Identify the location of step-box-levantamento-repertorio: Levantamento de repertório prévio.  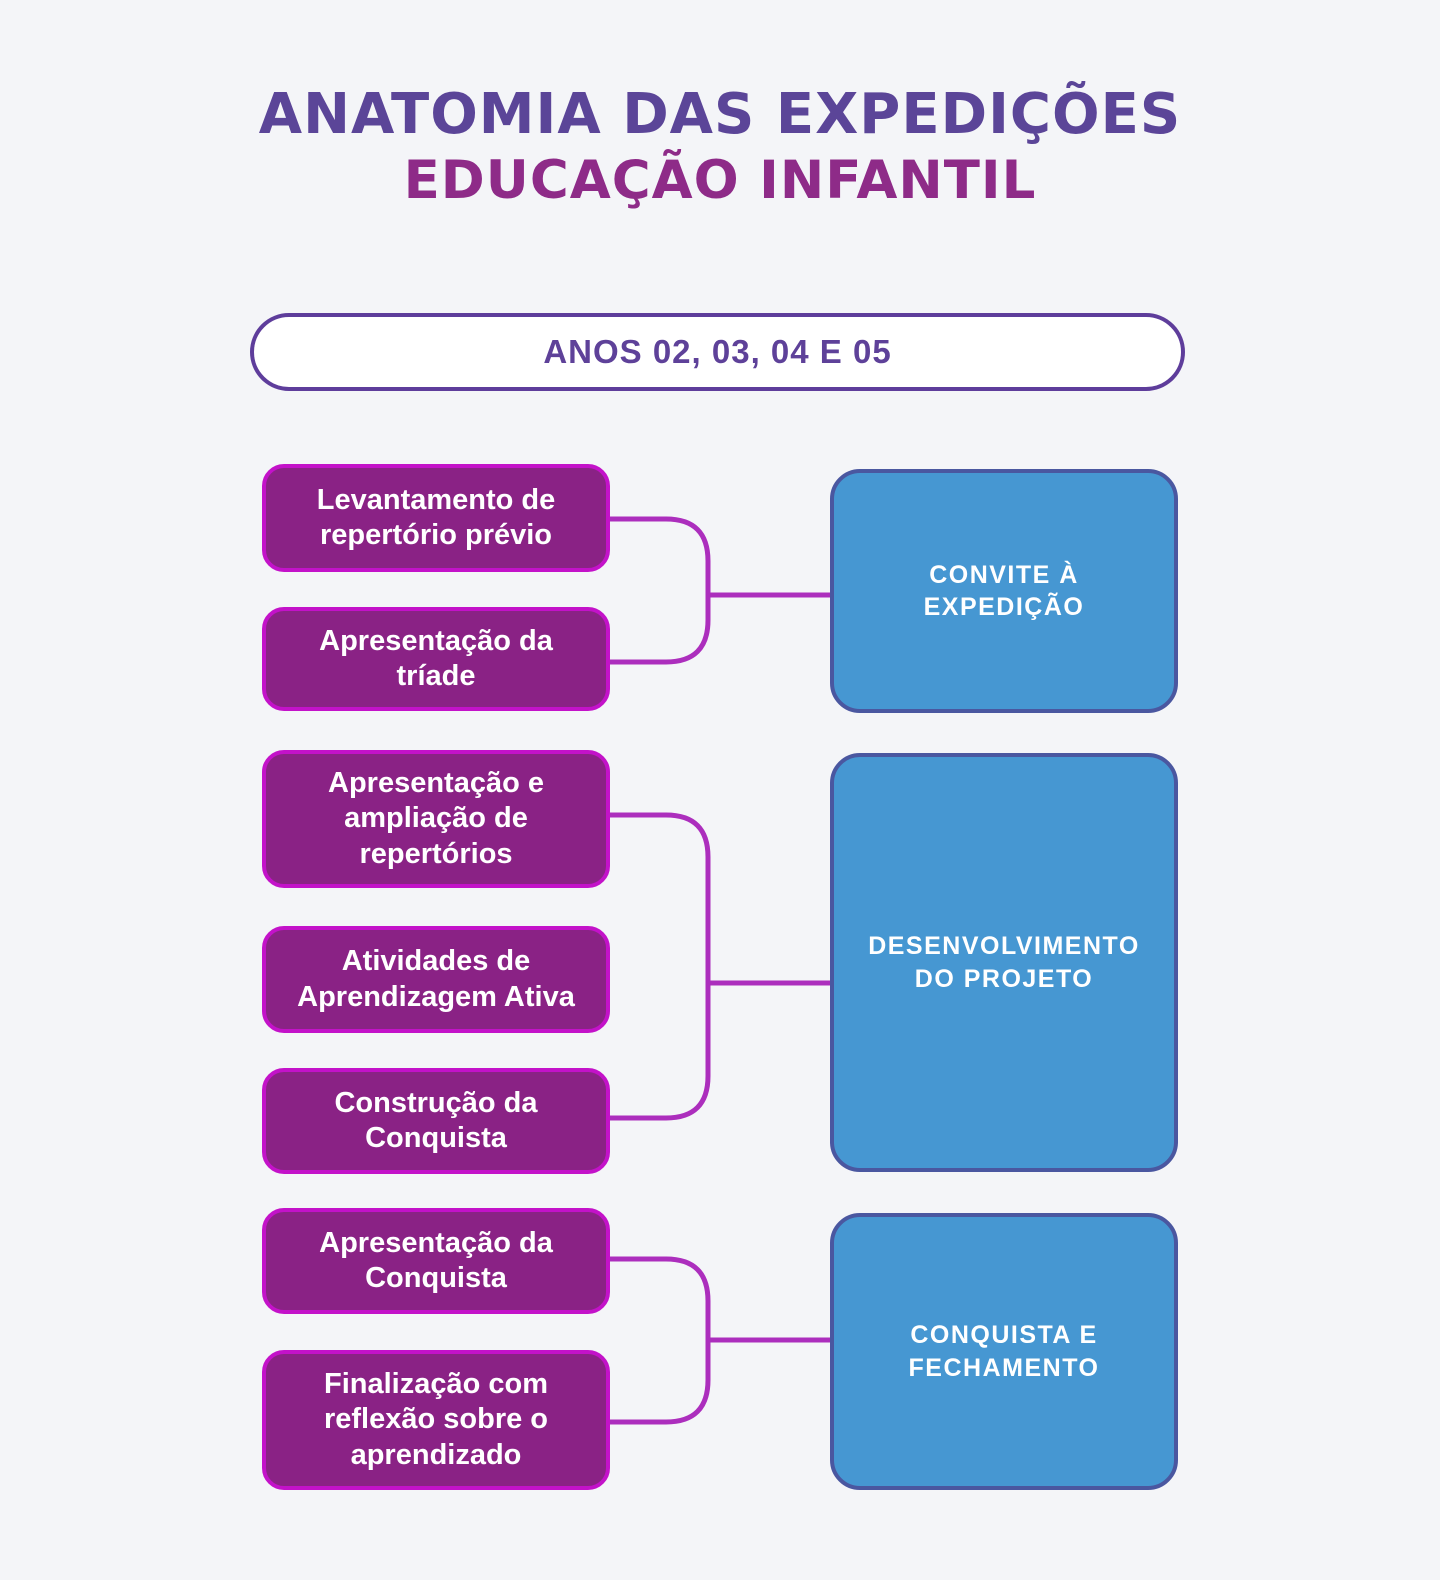
(436, 518).